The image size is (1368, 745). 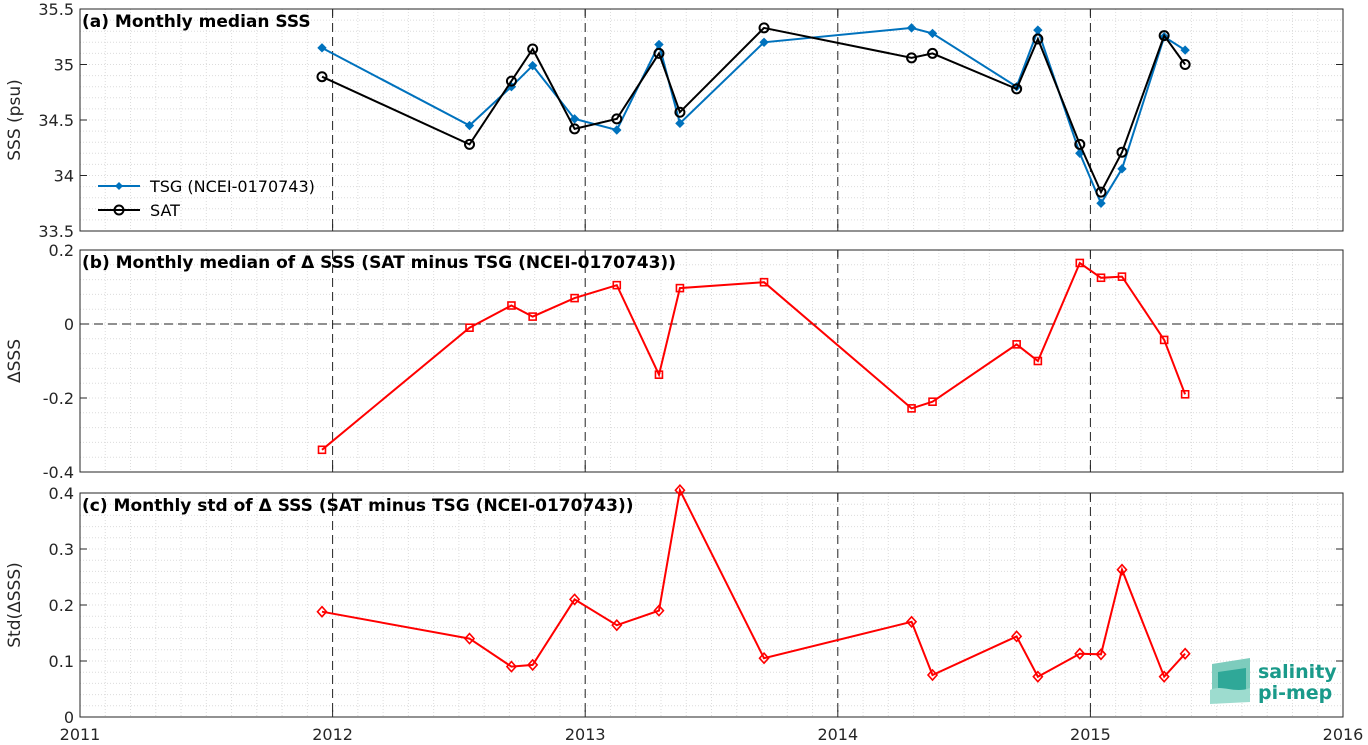 I want to click on legend-label: TSG (NCEI-0170743), so click(x=232, y=186).